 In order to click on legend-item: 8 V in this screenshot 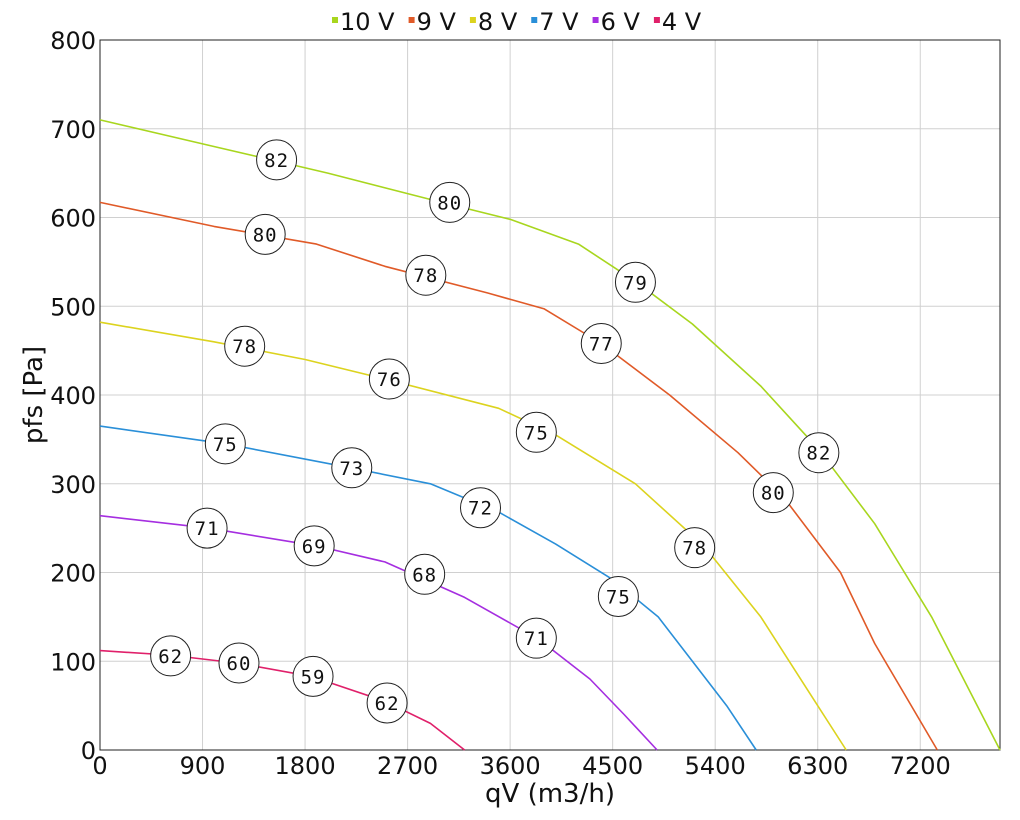, I will do `click(493, 22)`.